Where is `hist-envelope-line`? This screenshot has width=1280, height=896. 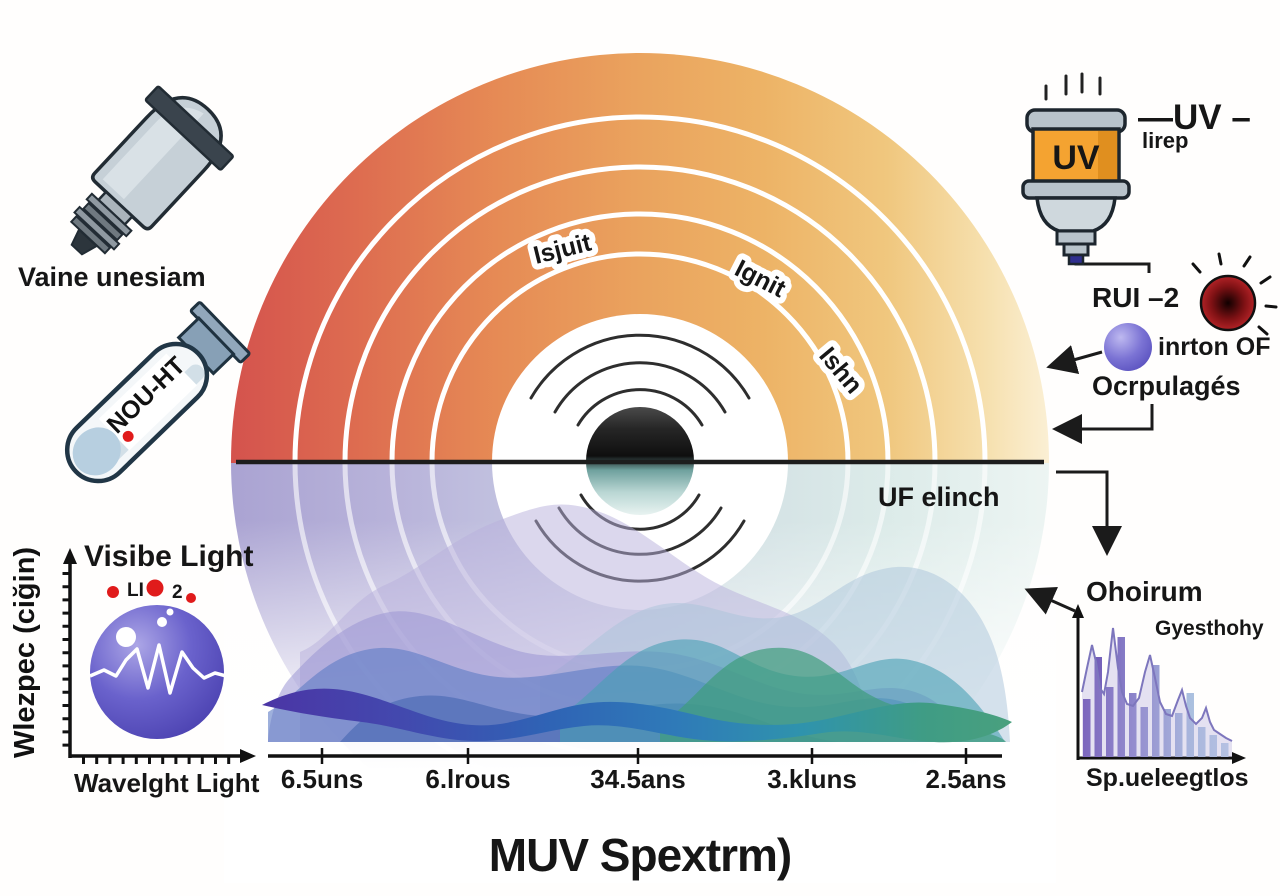
hist-envelope-line is located at coordinates (1157, 684).